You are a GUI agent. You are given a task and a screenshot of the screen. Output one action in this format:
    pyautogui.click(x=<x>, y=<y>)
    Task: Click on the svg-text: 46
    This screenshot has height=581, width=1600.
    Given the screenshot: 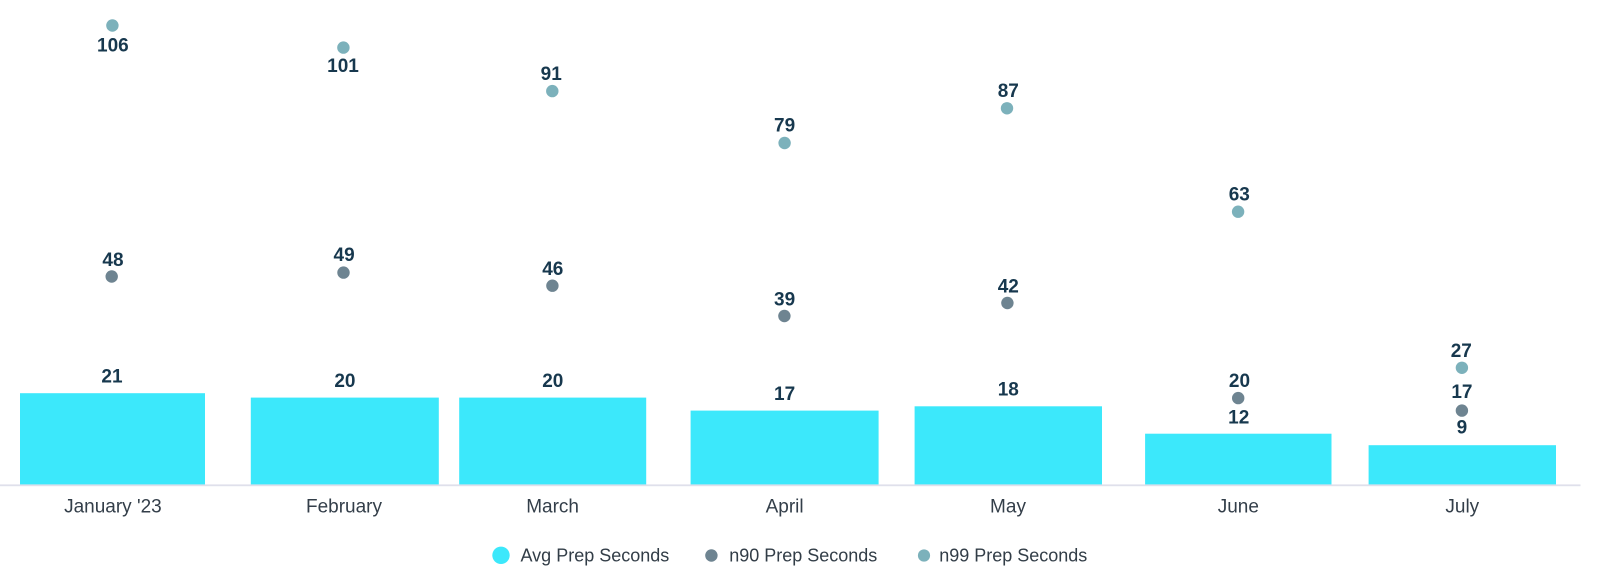 What is the action you would take?
    pyautogui.click(x=552, y=269)
    